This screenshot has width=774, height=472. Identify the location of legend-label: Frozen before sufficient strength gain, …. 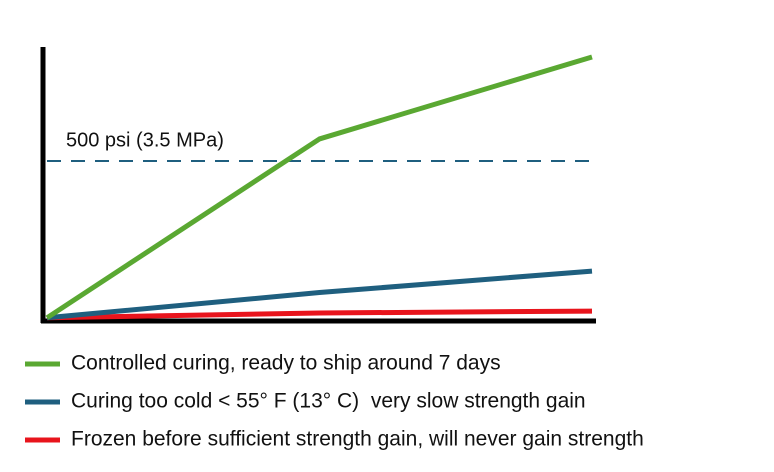
(357, 439).